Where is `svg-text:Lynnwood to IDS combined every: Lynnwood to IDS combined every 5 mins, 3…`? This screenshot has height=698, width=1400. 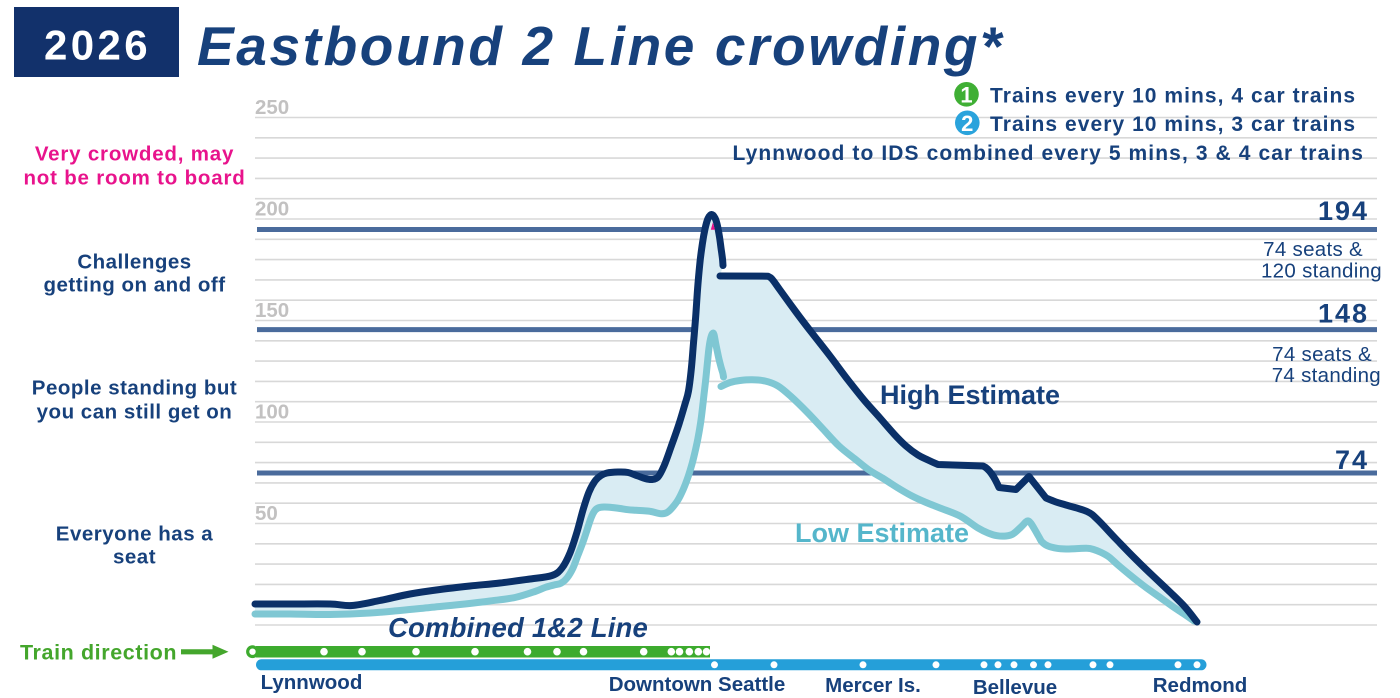
svg-text:Lynnwood to IDS combined every: Lynnwood to IDS combined every 5 mins, 3… is located at coordinates (1048, 153).